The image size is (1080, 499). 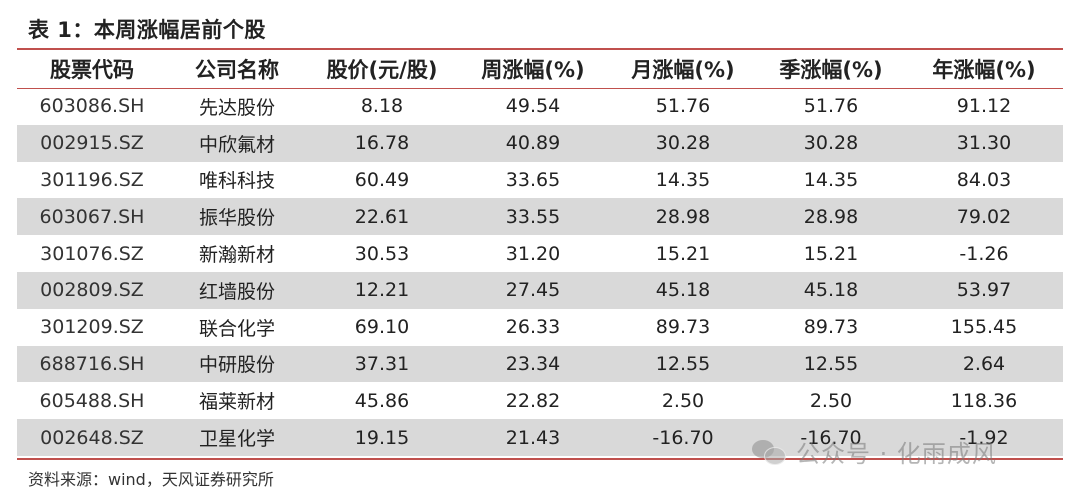 What do you see at coordinates (237, 364) in the screenshot?
I see `cell-name: 中研股份` at bounding box center [237, 364].